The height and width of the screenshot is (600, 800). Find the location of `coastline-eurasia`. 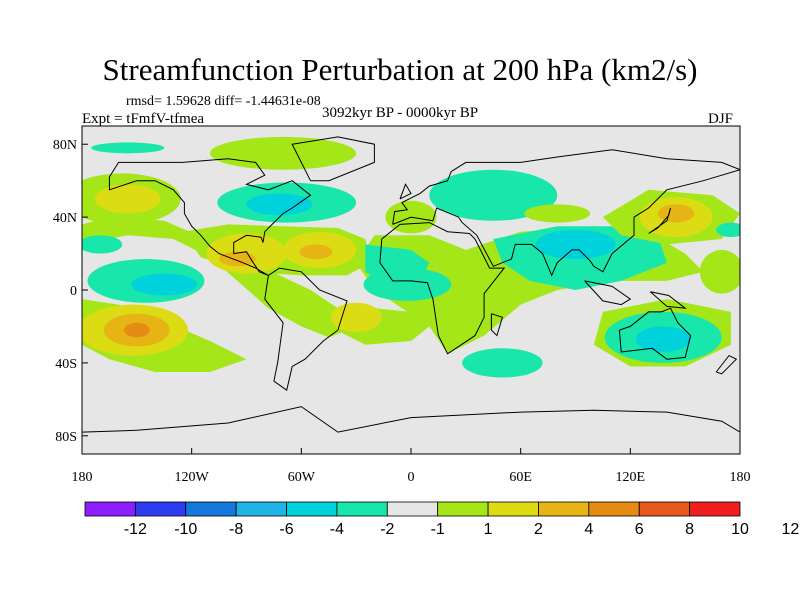

coastline-eurasia is located at coordinates (566, 213).